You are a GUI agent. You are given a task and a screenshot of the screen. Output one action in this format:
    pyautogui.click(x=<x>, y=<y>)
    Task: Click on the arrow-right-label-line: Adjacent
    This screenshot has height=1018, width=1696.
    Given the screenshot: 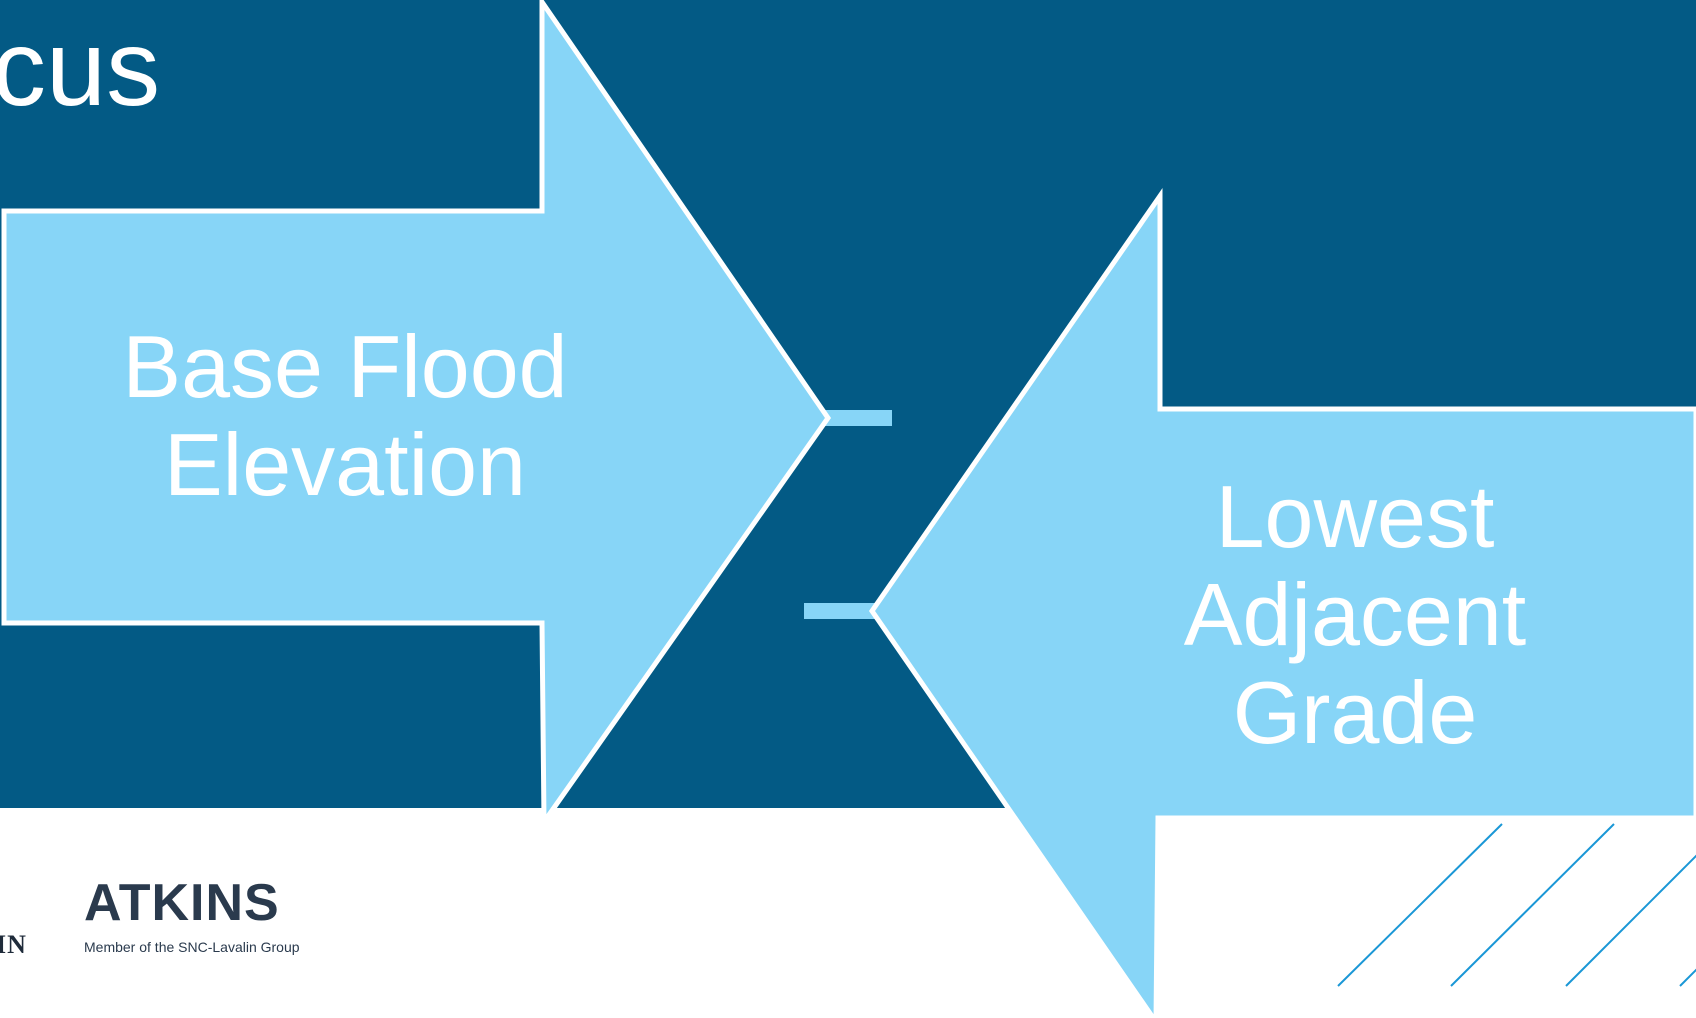 What is the action you would take?
    pyautogui.click(x=1355, y=614)
    